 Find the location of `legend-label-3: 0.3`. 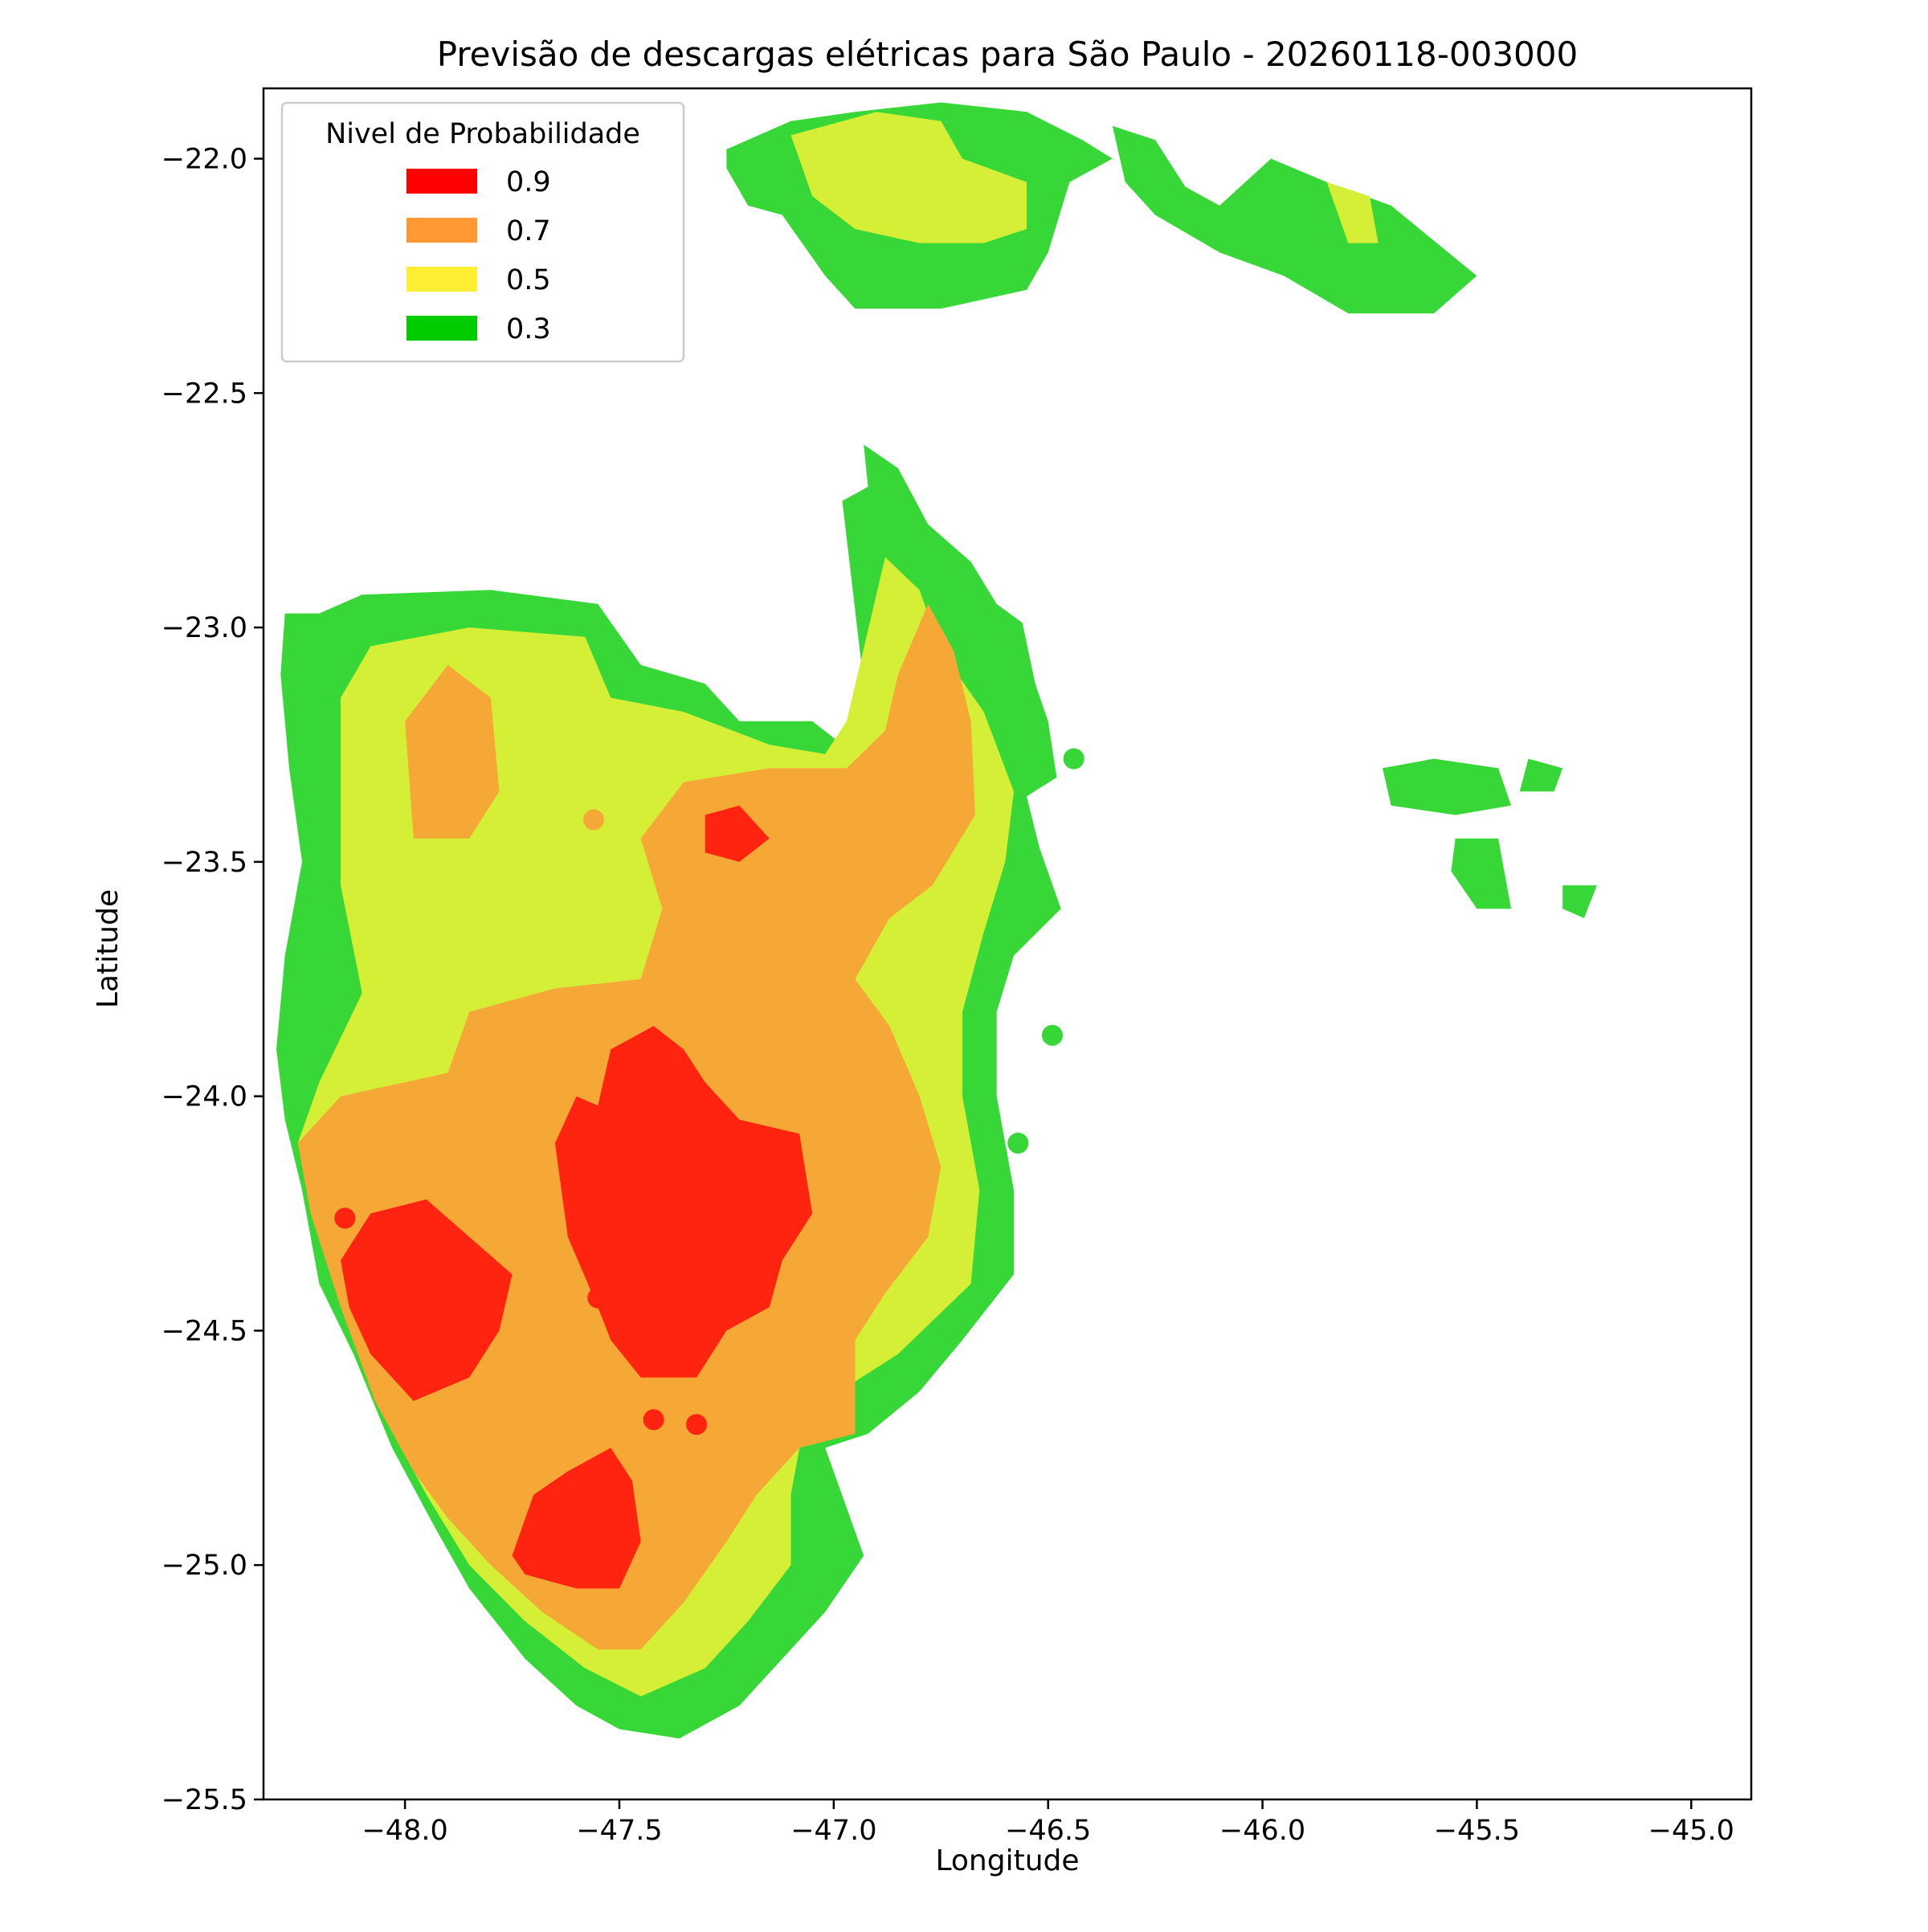

legend-label-3: 0.3 is located at coordinates (528, 329).